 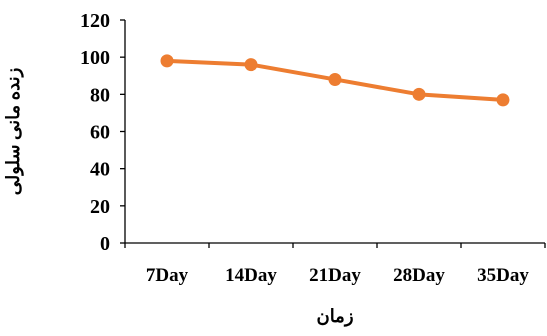 What do you see at coordinates (95, 58) in the screenshot?
I see `y-tick-label: 100` at bounding box center [95, 58].